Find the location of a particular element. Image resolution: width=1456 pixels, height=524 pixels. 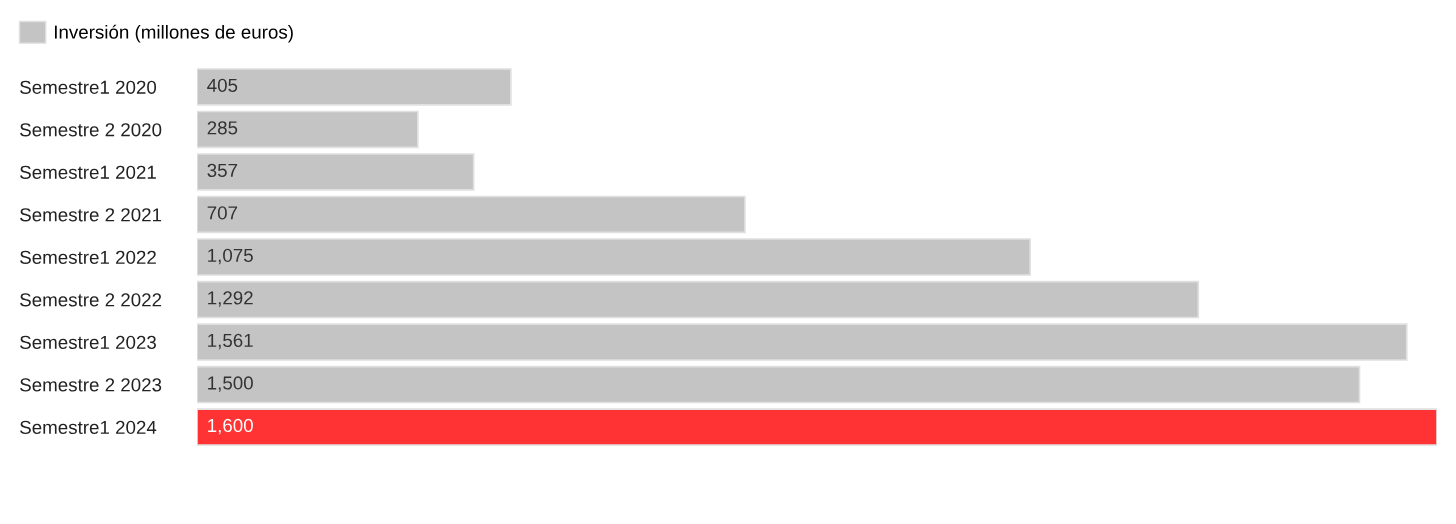

data-label: 1,500 is located at coordinates (230, 384).